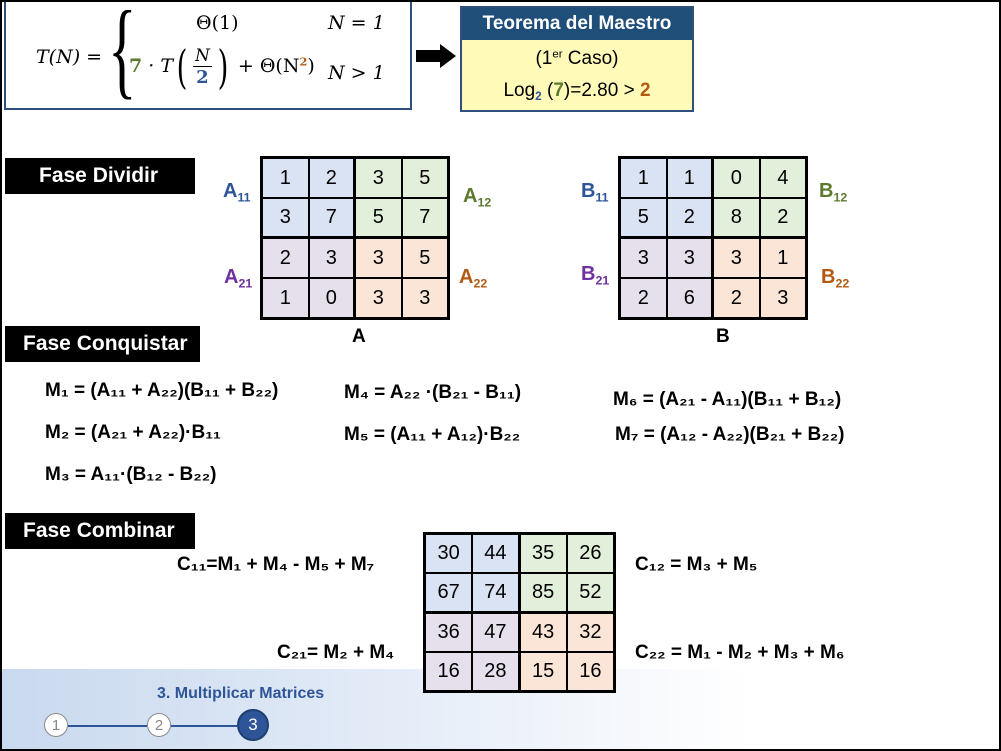 The image size is (1001, 751). Describe the element at coordinates (842, 283) in the screenshot. I see `label-b22-sub: 22` at that location.